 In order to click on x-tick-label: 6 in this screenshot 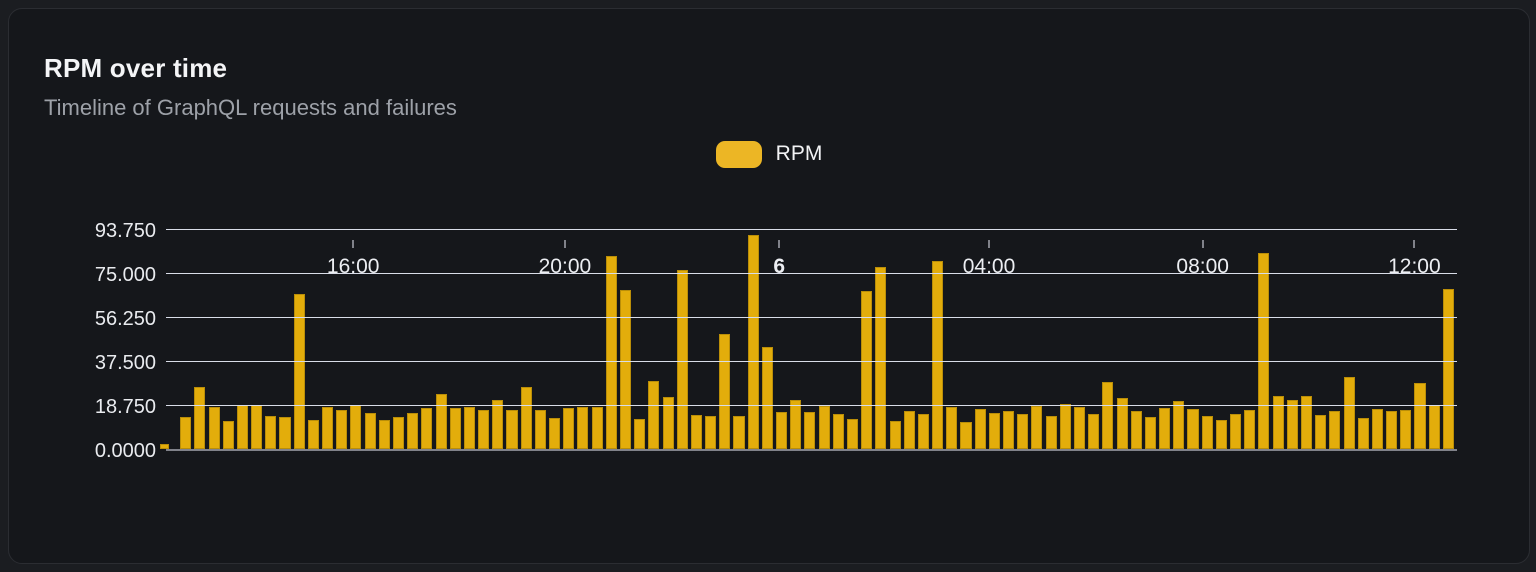, I will do `click(779, 266)`.